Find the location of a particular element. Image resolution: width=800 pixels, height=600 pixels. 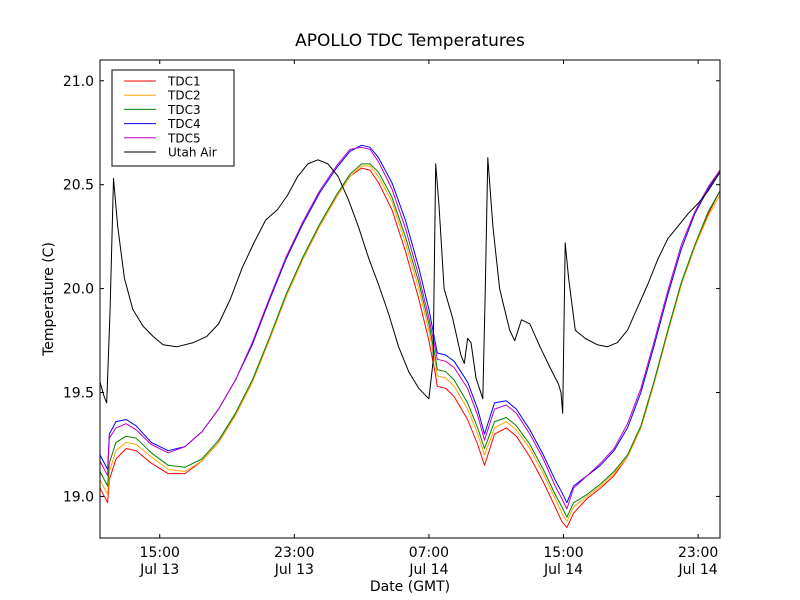

x-axis-label: Date (GMT) is located at coordinates (410, 587).